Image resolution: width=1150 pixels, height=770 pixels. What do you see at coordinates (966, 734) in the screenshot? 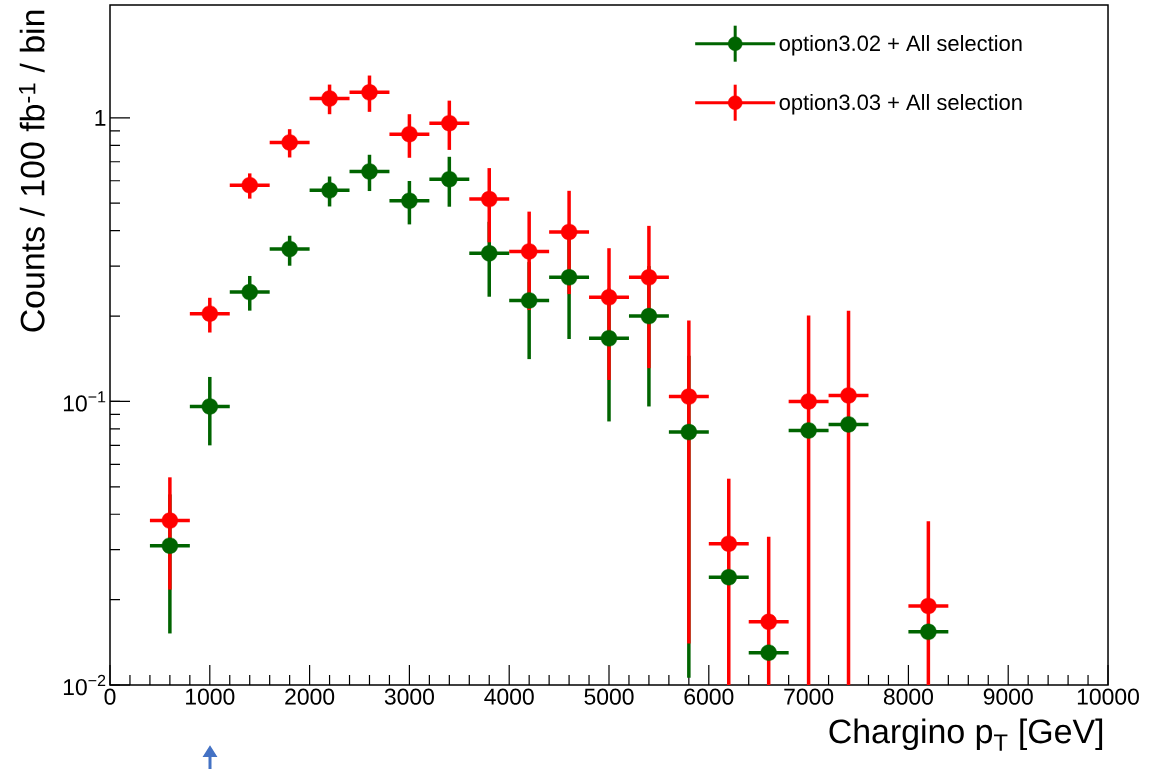
I see `x-axis-title: Chargino p$_{T}$ [GeV]` at bounding box center [966, 734].